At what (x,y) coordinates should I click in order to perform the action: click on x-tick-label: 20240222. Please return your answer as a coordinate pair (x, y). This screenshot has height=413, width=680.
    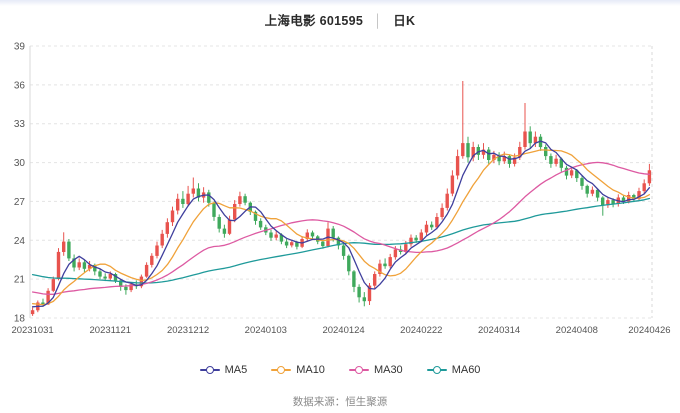
    Looking at the image, I should click on (421, 330).